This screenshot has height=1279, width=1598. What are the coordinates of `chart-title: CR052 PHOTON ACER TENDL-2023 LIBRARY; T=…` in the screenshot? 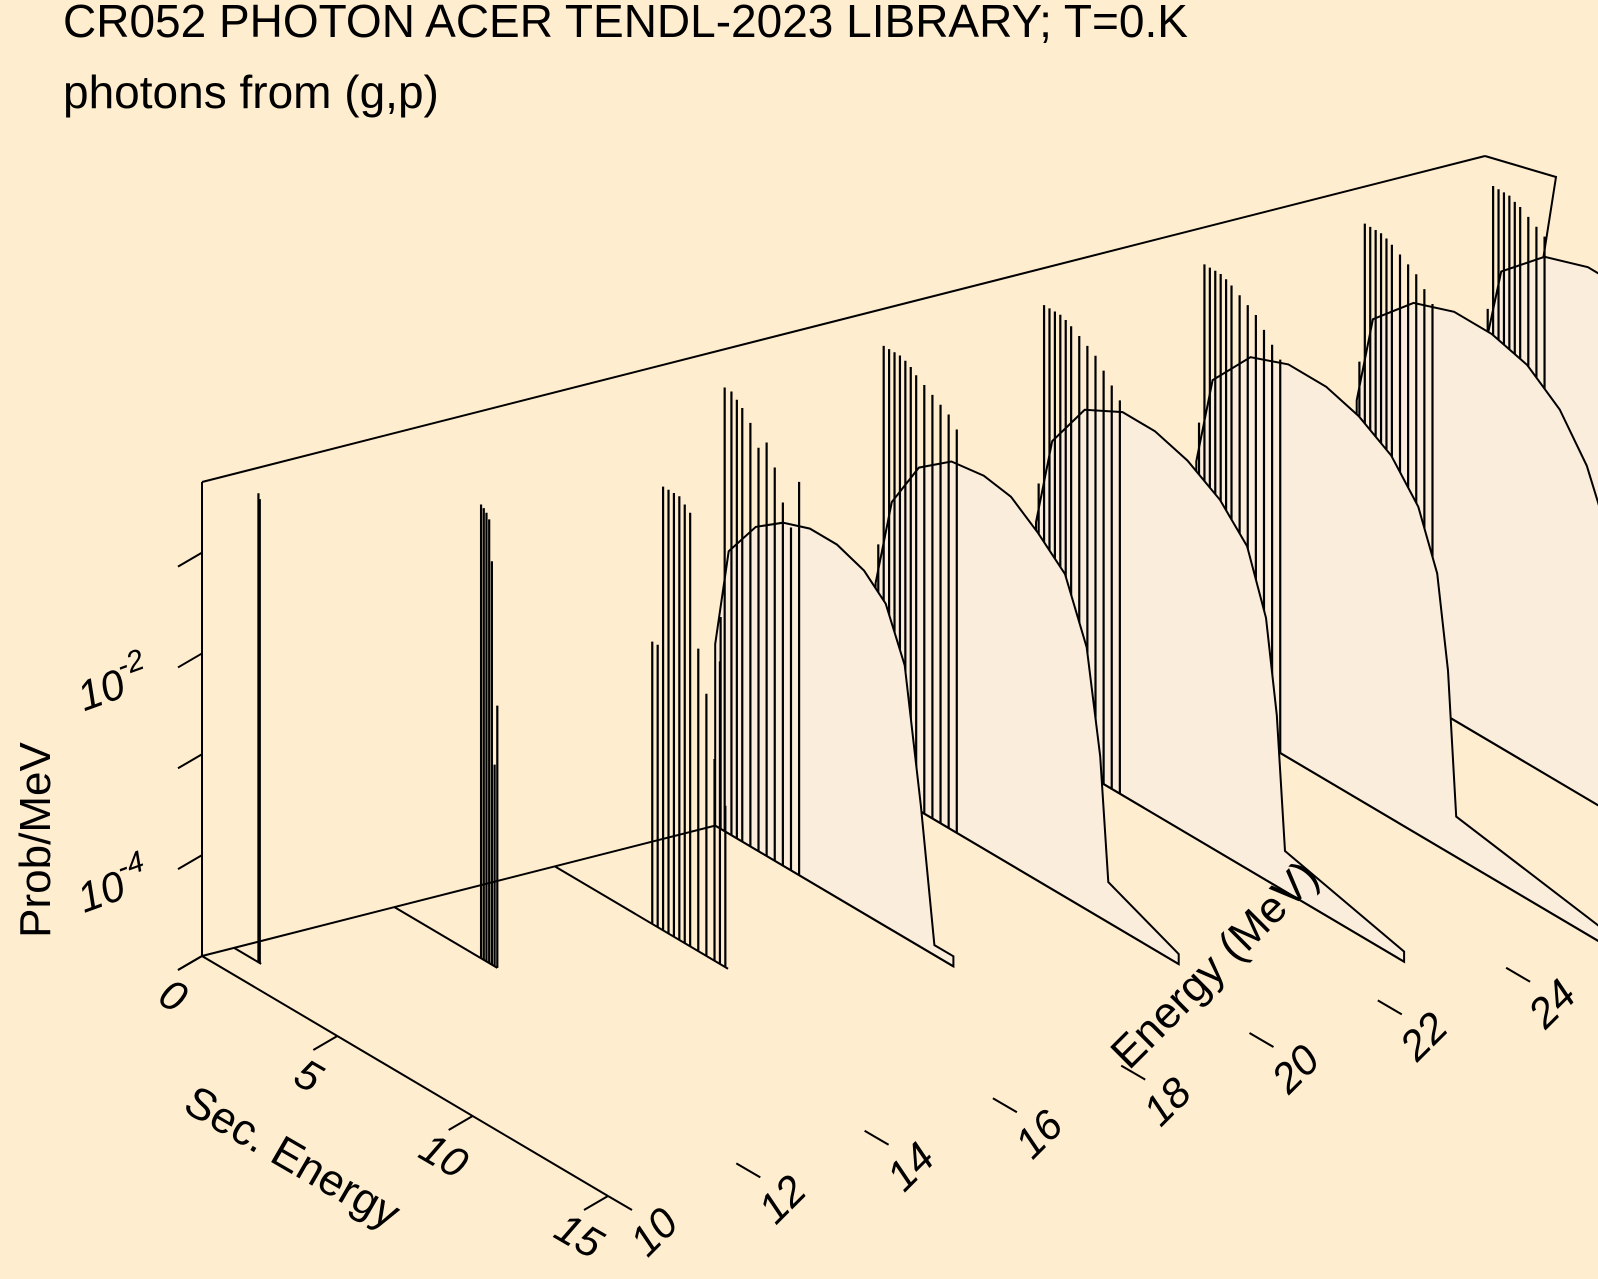 It's located at (625, 23).